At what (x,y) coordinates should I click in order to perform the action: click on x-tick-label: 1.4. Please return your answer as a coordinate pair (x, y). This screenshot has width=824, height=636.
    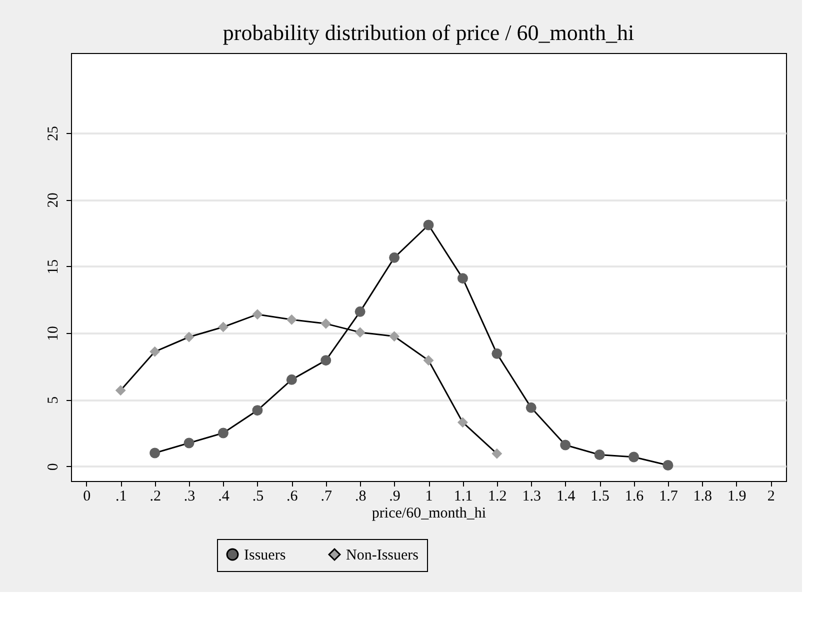
    Looking at the image, I should click on (566, 496).